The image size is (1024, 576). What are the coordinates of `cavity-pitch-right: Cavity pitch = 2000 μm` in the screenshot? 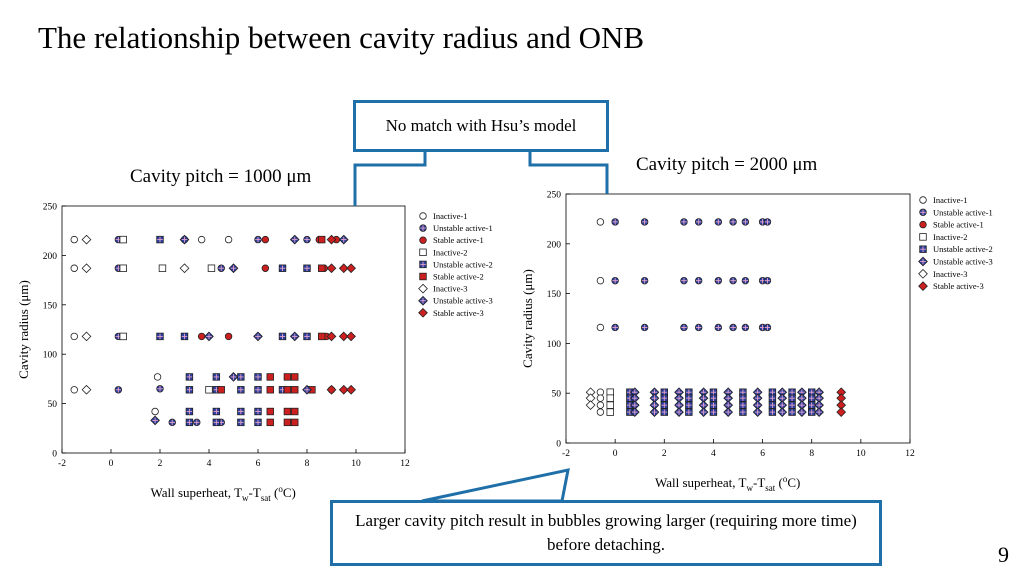 It's located at (727, 164).